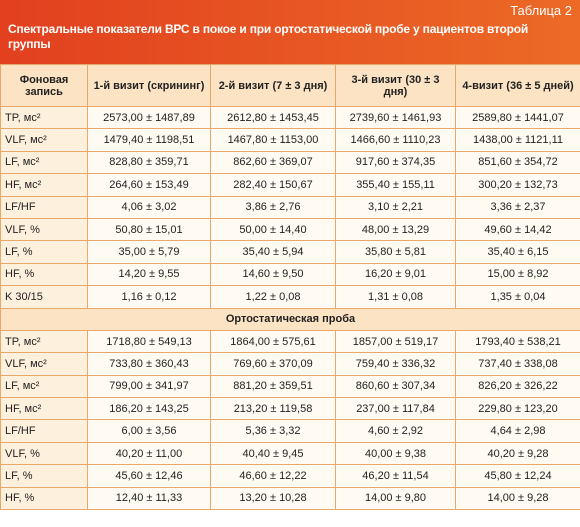 The width and height of the screenshot is (580, 527). Describe the element at coordinates (149, 364) in the screenshot. I see `cell: 733,80 ± 360,43` at that location.